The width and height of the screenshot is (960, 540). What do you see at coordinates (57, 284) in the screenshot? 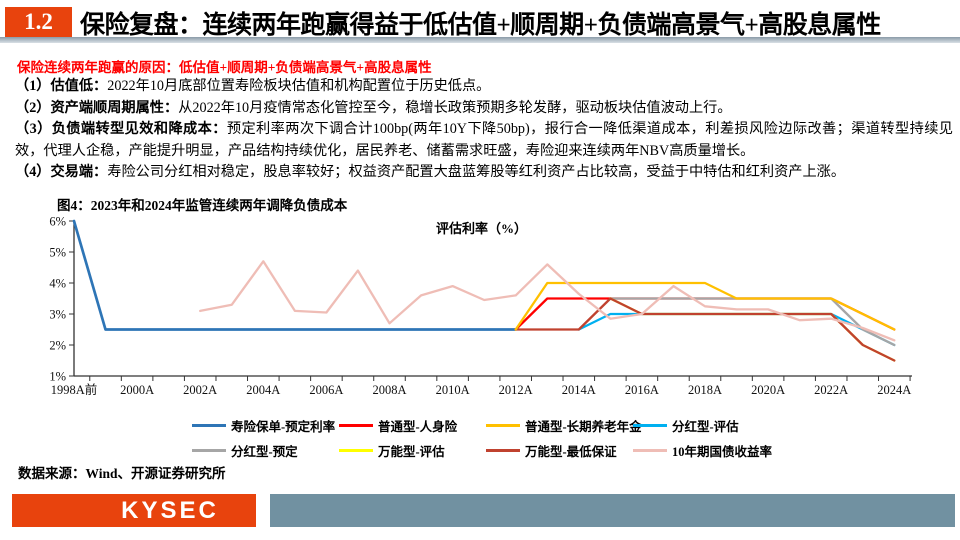
I see `svg-text: 4%` at bounding box center [57, 284].